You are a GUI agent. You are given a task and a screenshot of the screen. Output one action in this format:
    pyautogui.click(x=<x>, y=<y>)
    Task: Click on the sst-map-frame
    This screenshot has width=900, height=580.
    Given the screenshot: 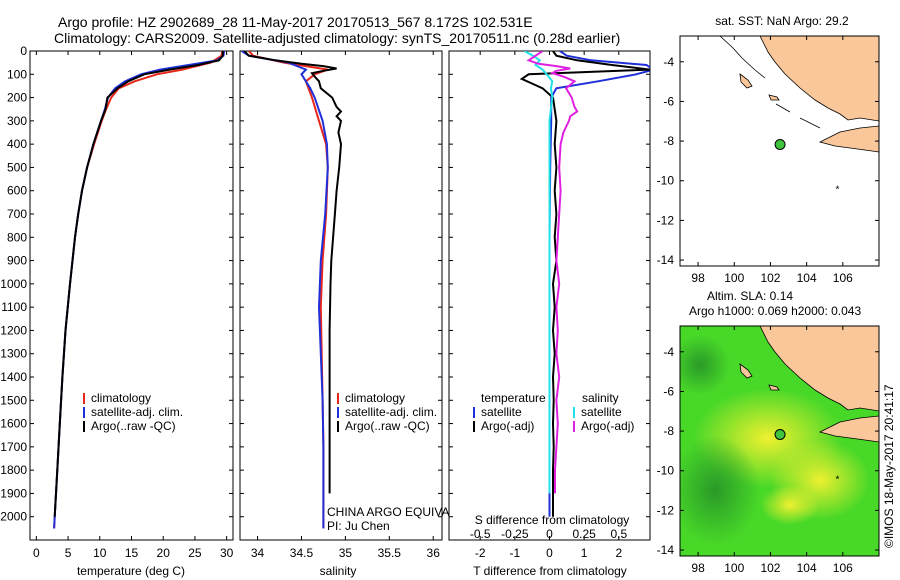 What is the action you would take?
    pyautogui.click(x=779, y=151)
    